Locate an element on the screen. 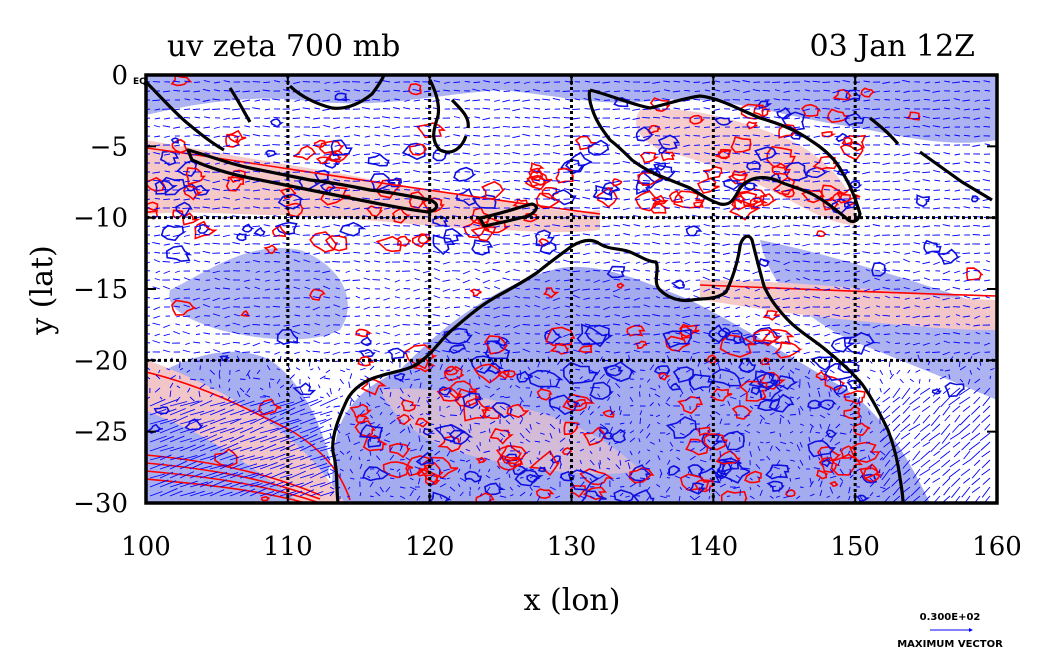 The width and height of the screenshot is (1056, 653). positive-region-new-guinea is located at coordinates (746, 167).